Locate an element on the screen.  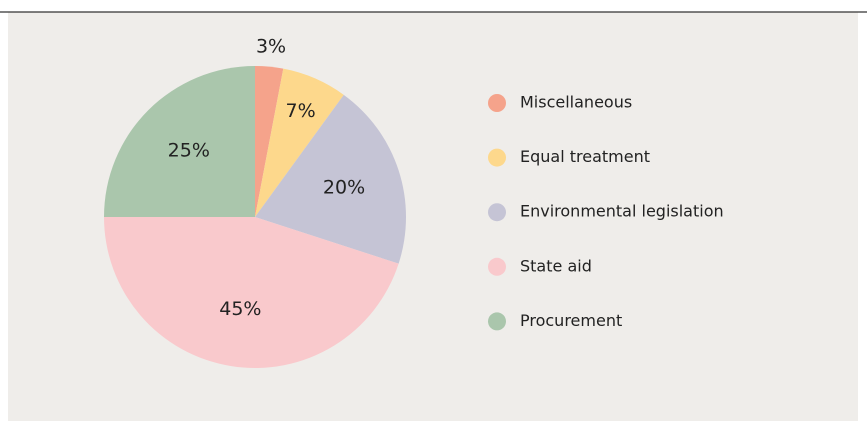
slice-label: 7% is located at coordinates (300, 111).